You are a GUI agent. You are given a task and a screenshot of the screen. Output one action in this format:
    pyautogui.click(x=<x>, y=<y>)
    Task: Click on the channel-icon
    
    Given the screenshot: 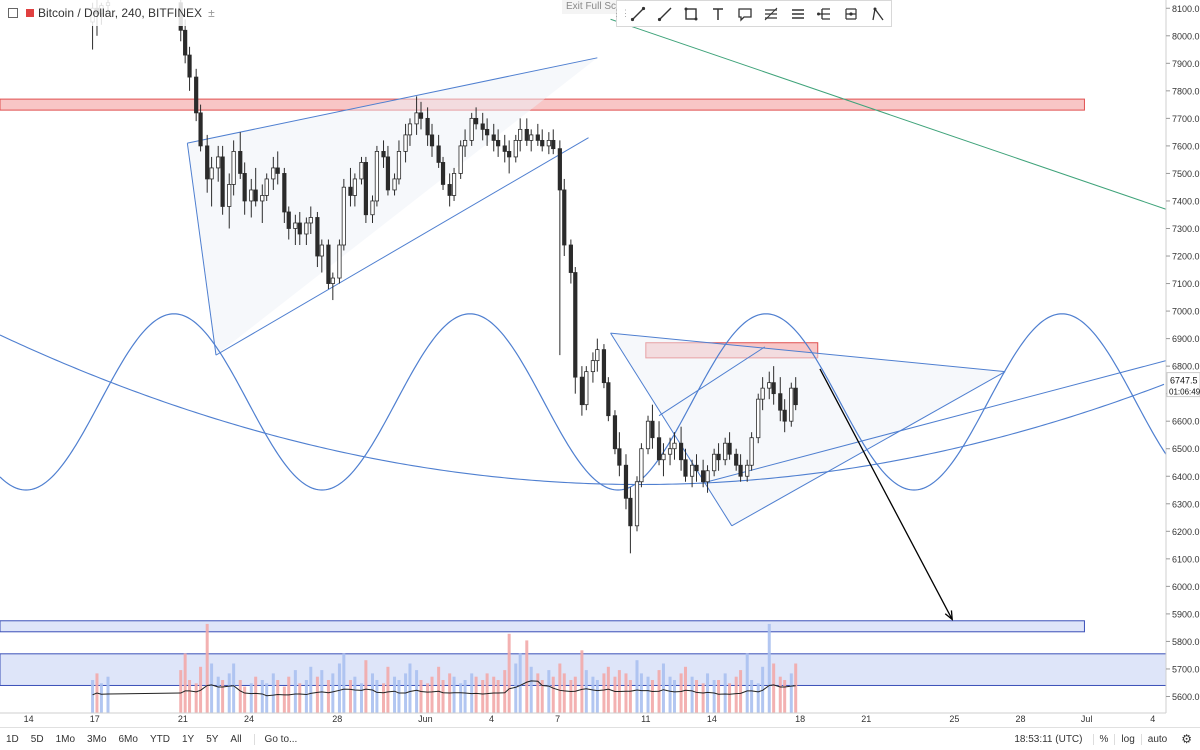 What is the action you would take?
    pyautogui.click(x=798, y=13)
    